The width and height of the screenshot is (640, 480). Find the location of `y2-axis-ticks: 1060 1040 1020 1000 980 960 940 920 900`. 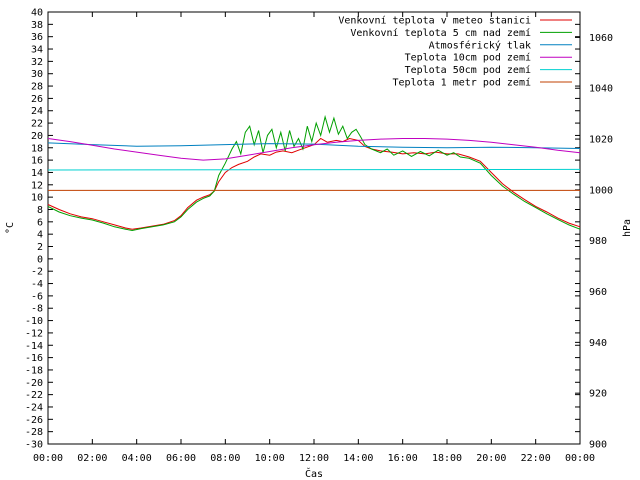

y2-axis-ticks: 1060 1040 1020 1000 980 960 940 920 900 is located at coordinates (594, 242).